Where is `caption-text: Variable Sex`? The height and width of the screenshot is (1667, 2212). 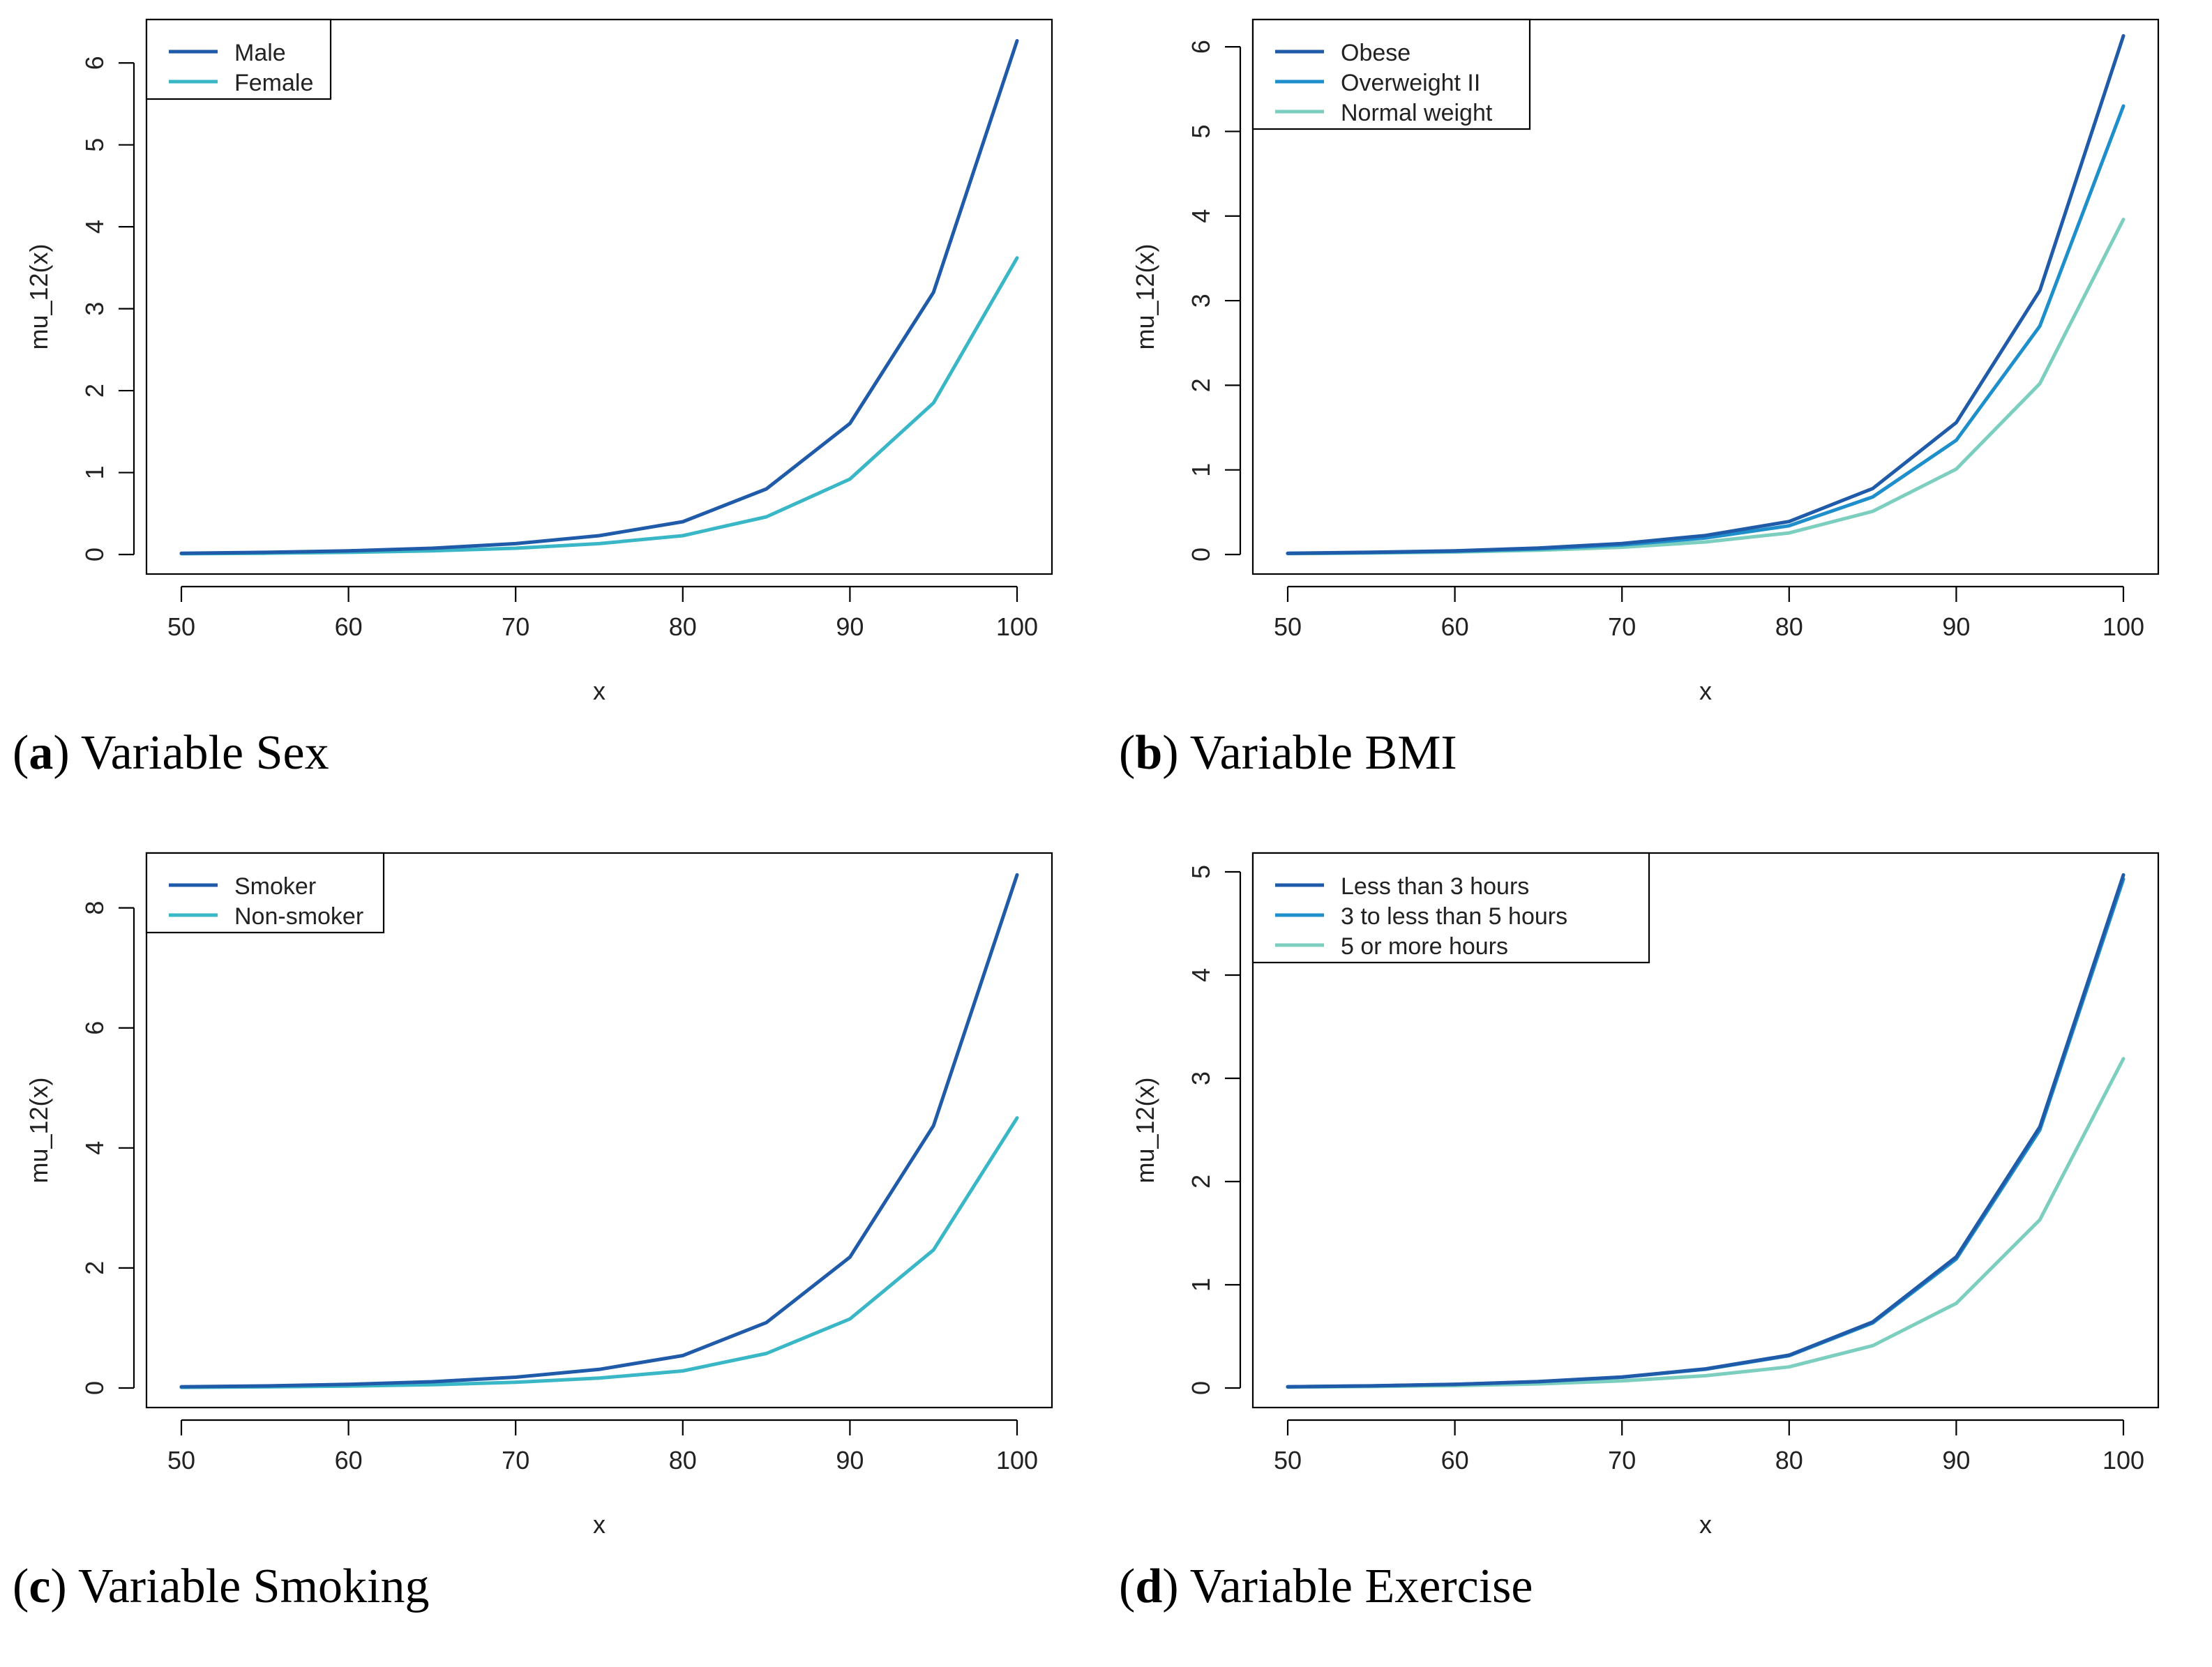 caption-text: Variable Sex is located at coordinates (204, 753).